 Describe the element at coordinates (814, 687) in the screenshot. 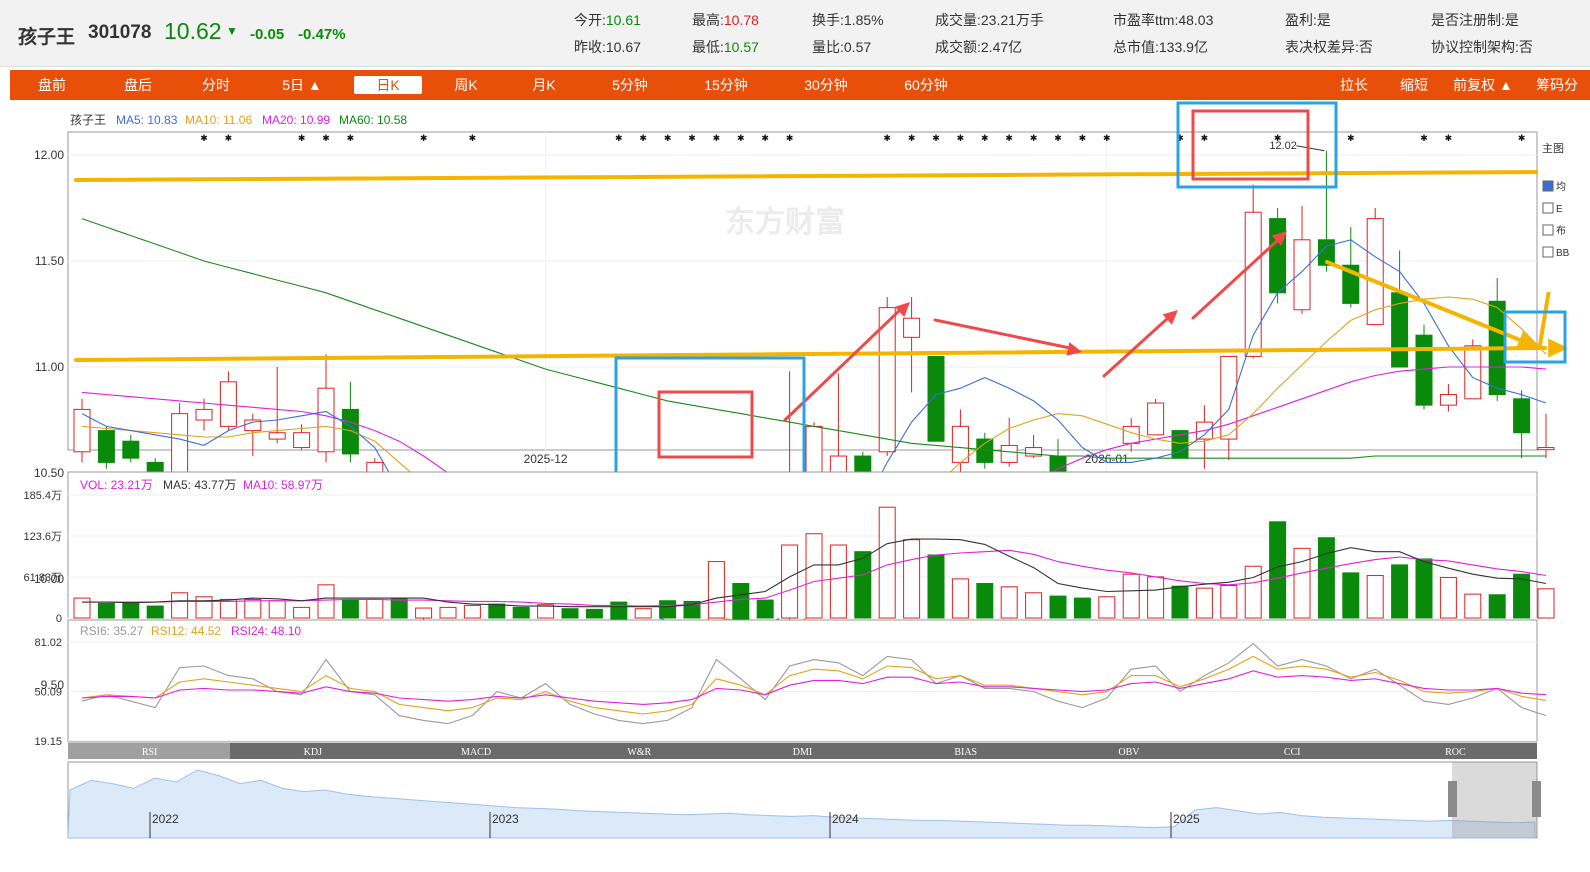

I see `rsi24-line` at that location.